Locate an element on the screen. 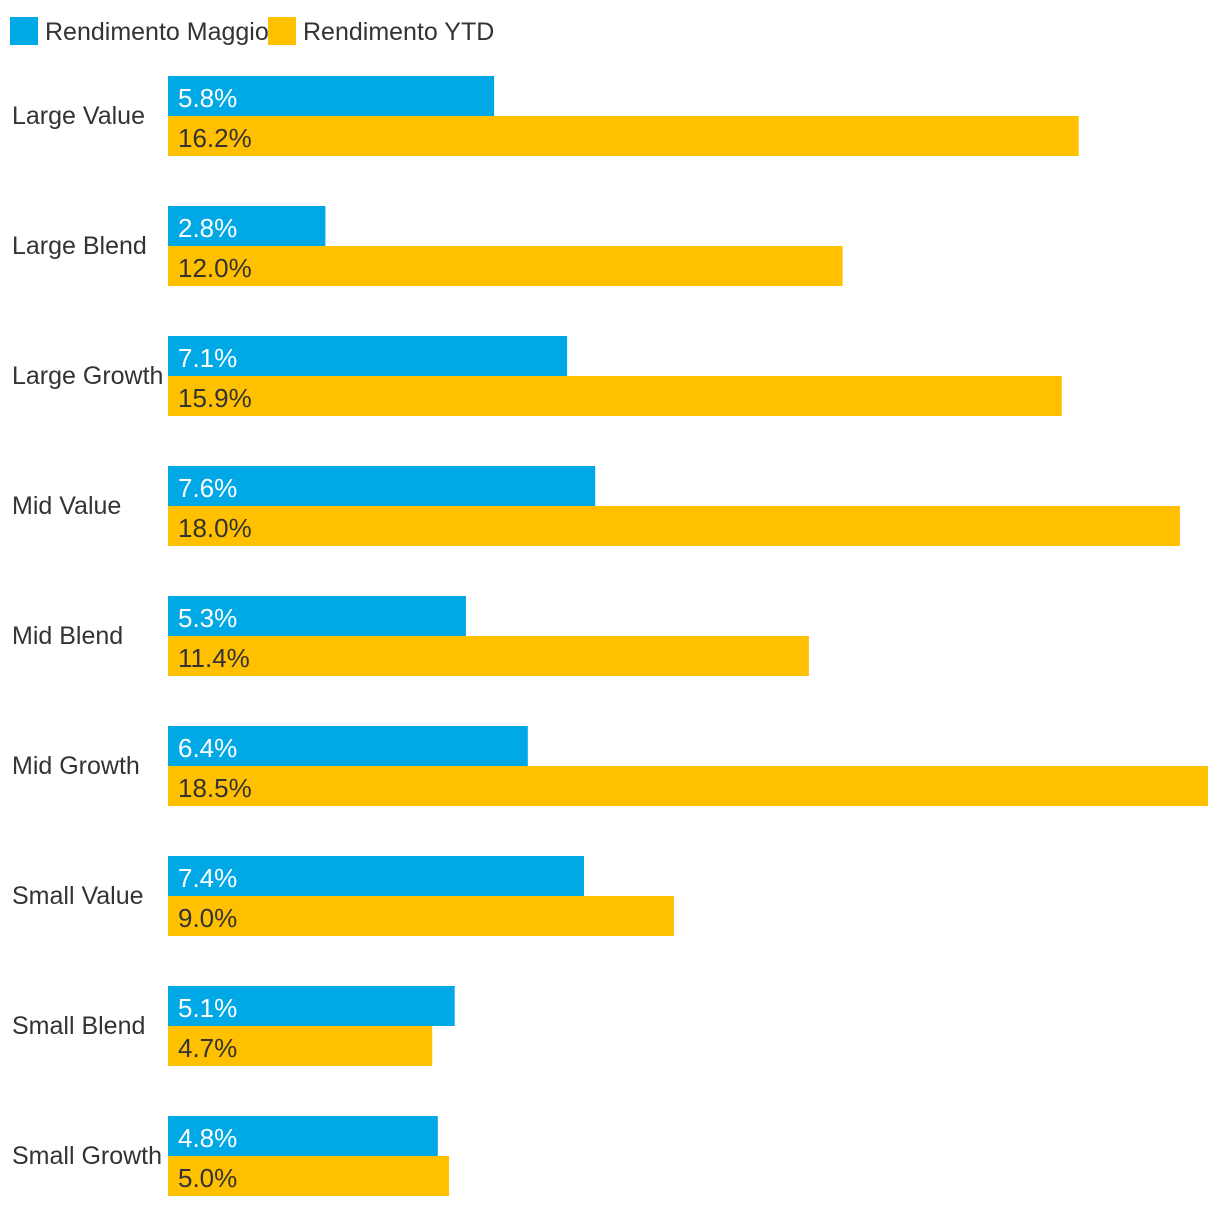 The height and width of the screenshot is (1206, 1220). data-label: 7.6% is located at coordinates (207, 488).